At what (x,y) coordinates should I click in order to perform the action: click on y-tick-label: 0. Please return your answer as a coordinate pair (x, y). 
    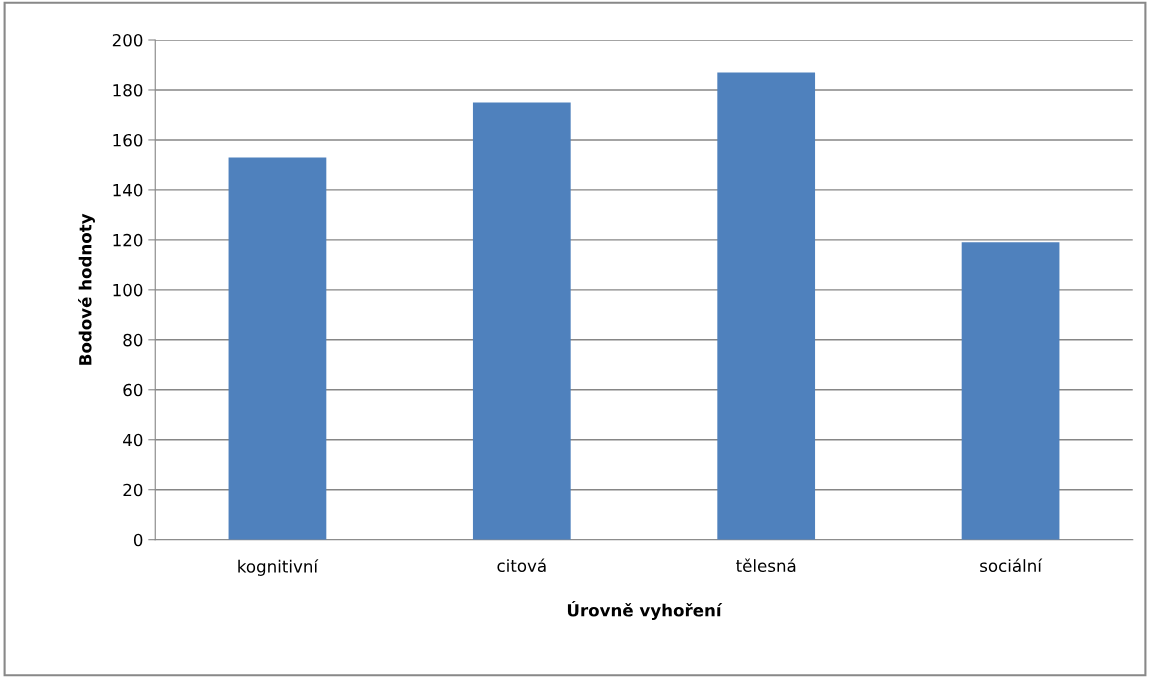
    Looking at the image, I should click on (138, 540).